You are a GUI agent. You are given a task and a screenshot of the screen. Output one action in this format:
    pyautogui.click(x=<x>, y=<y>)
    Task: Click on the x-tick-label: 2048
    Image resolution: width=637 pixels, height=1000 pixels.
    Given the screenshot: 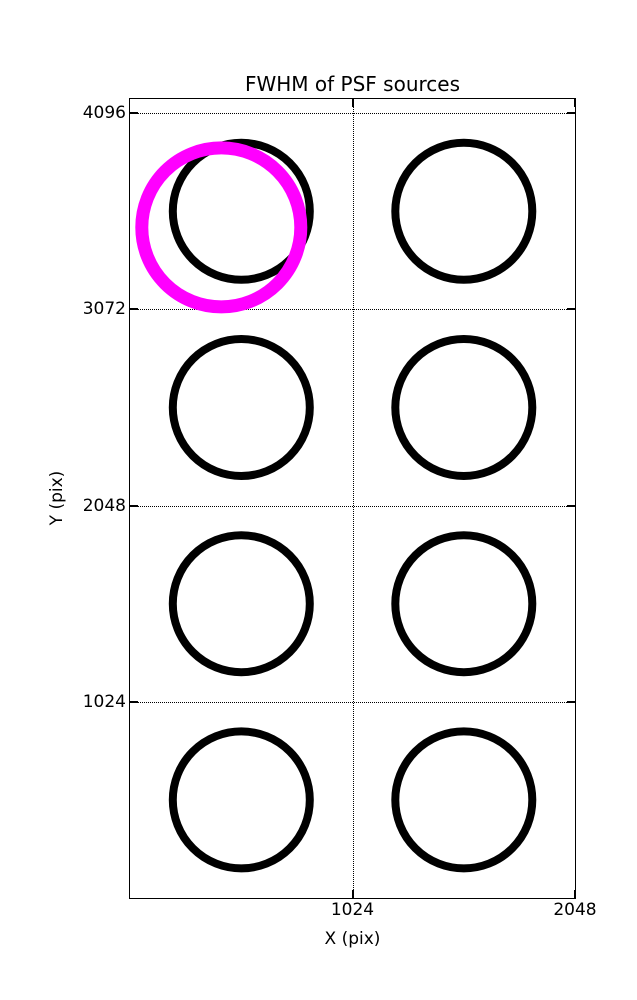 What is the action you would take?
    pyautogui.click(x=575, y=910)
    